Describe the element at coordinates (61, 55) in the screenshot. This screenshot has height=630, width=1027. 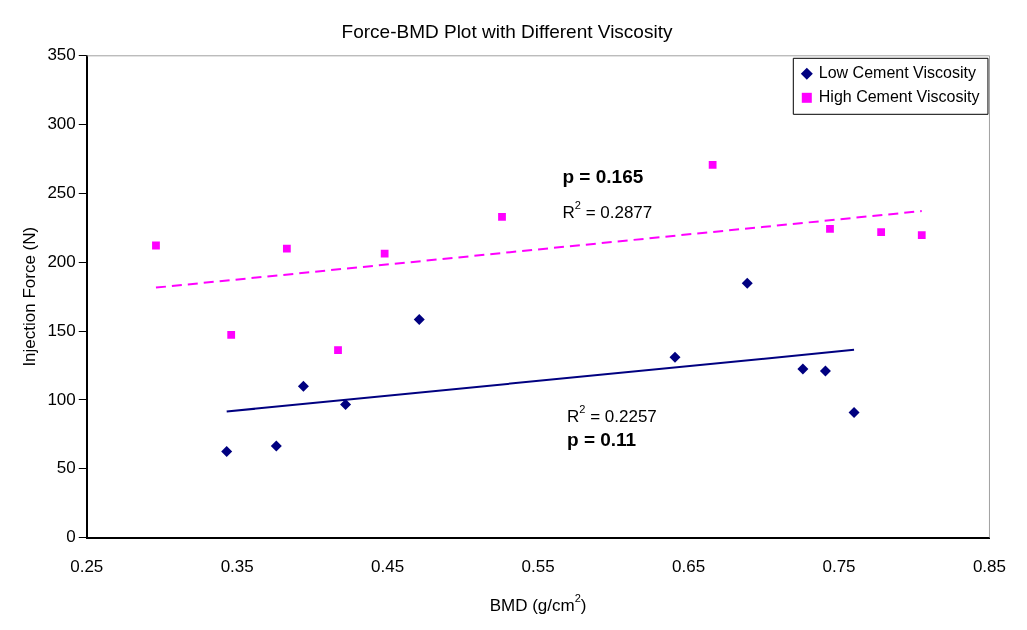
I see `y-tick-label: 350` at that location.